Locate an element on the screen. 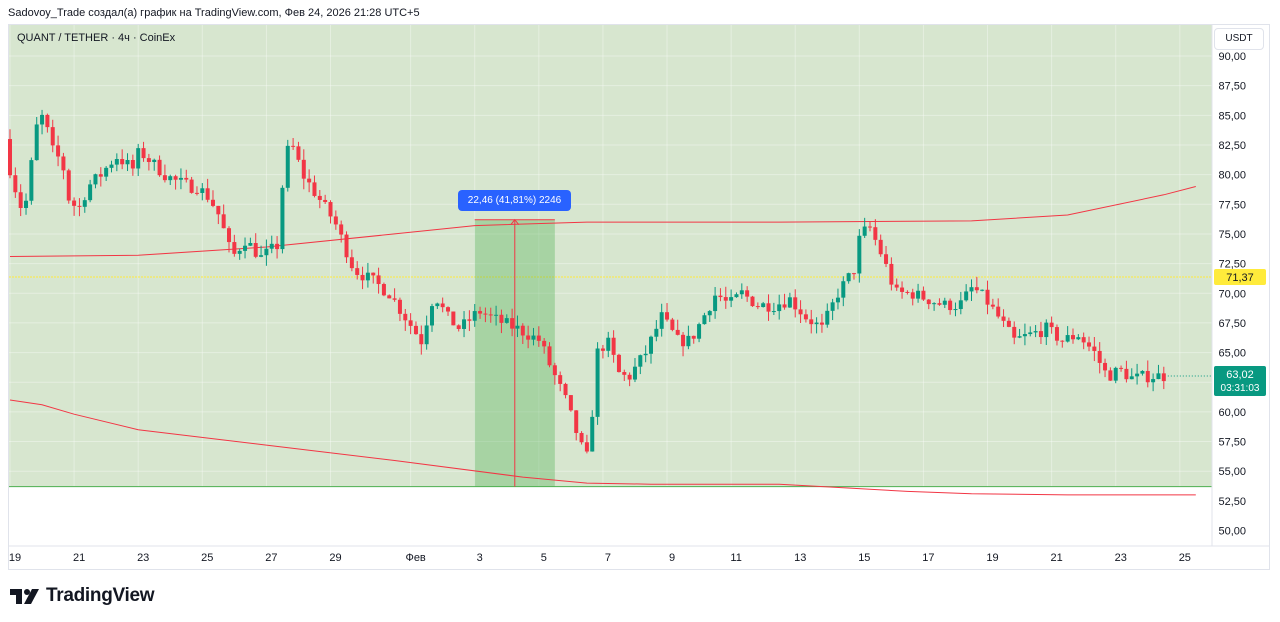 This screenshot has width=1280, height=622. curve-upper-band is located at coordinates (602, 221).